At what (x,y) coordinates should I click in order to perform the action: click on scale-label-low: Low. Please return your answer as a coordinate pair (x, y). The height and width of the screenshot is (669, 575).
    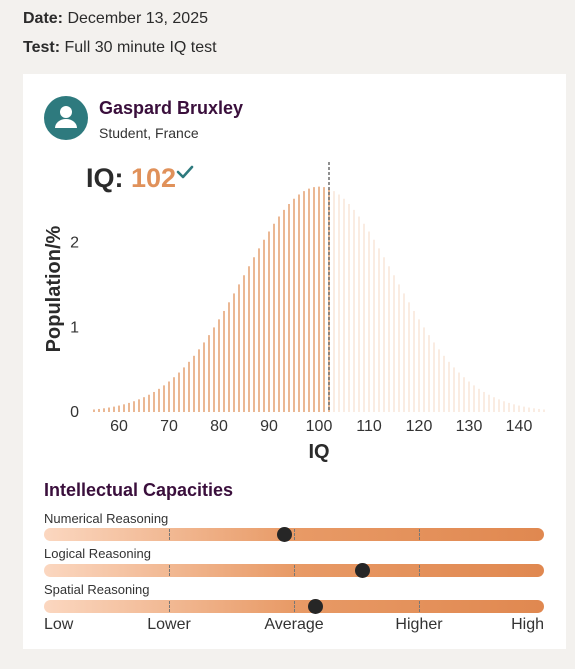
    Looking at the image, I should click on (59, 624).